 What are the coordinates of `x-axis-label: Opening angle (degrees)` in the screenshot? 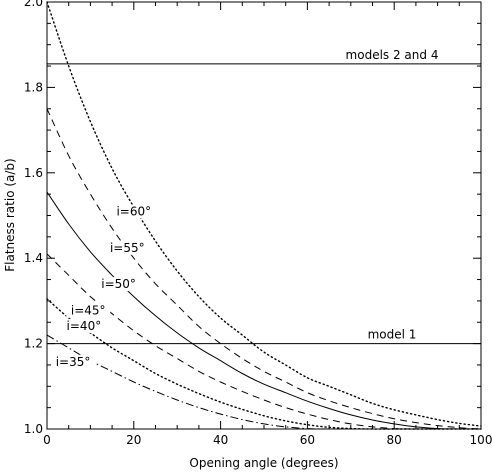 It's located at (263, 463).